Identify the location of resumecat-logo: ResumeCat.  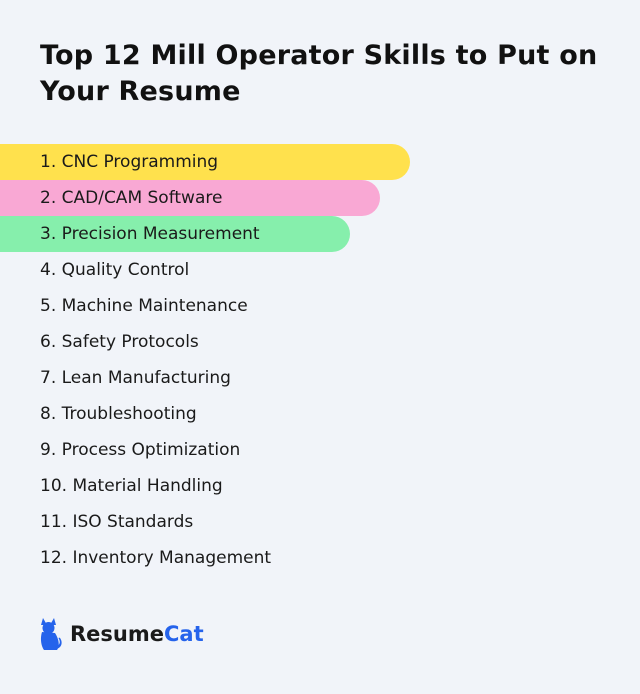
(121, 634).